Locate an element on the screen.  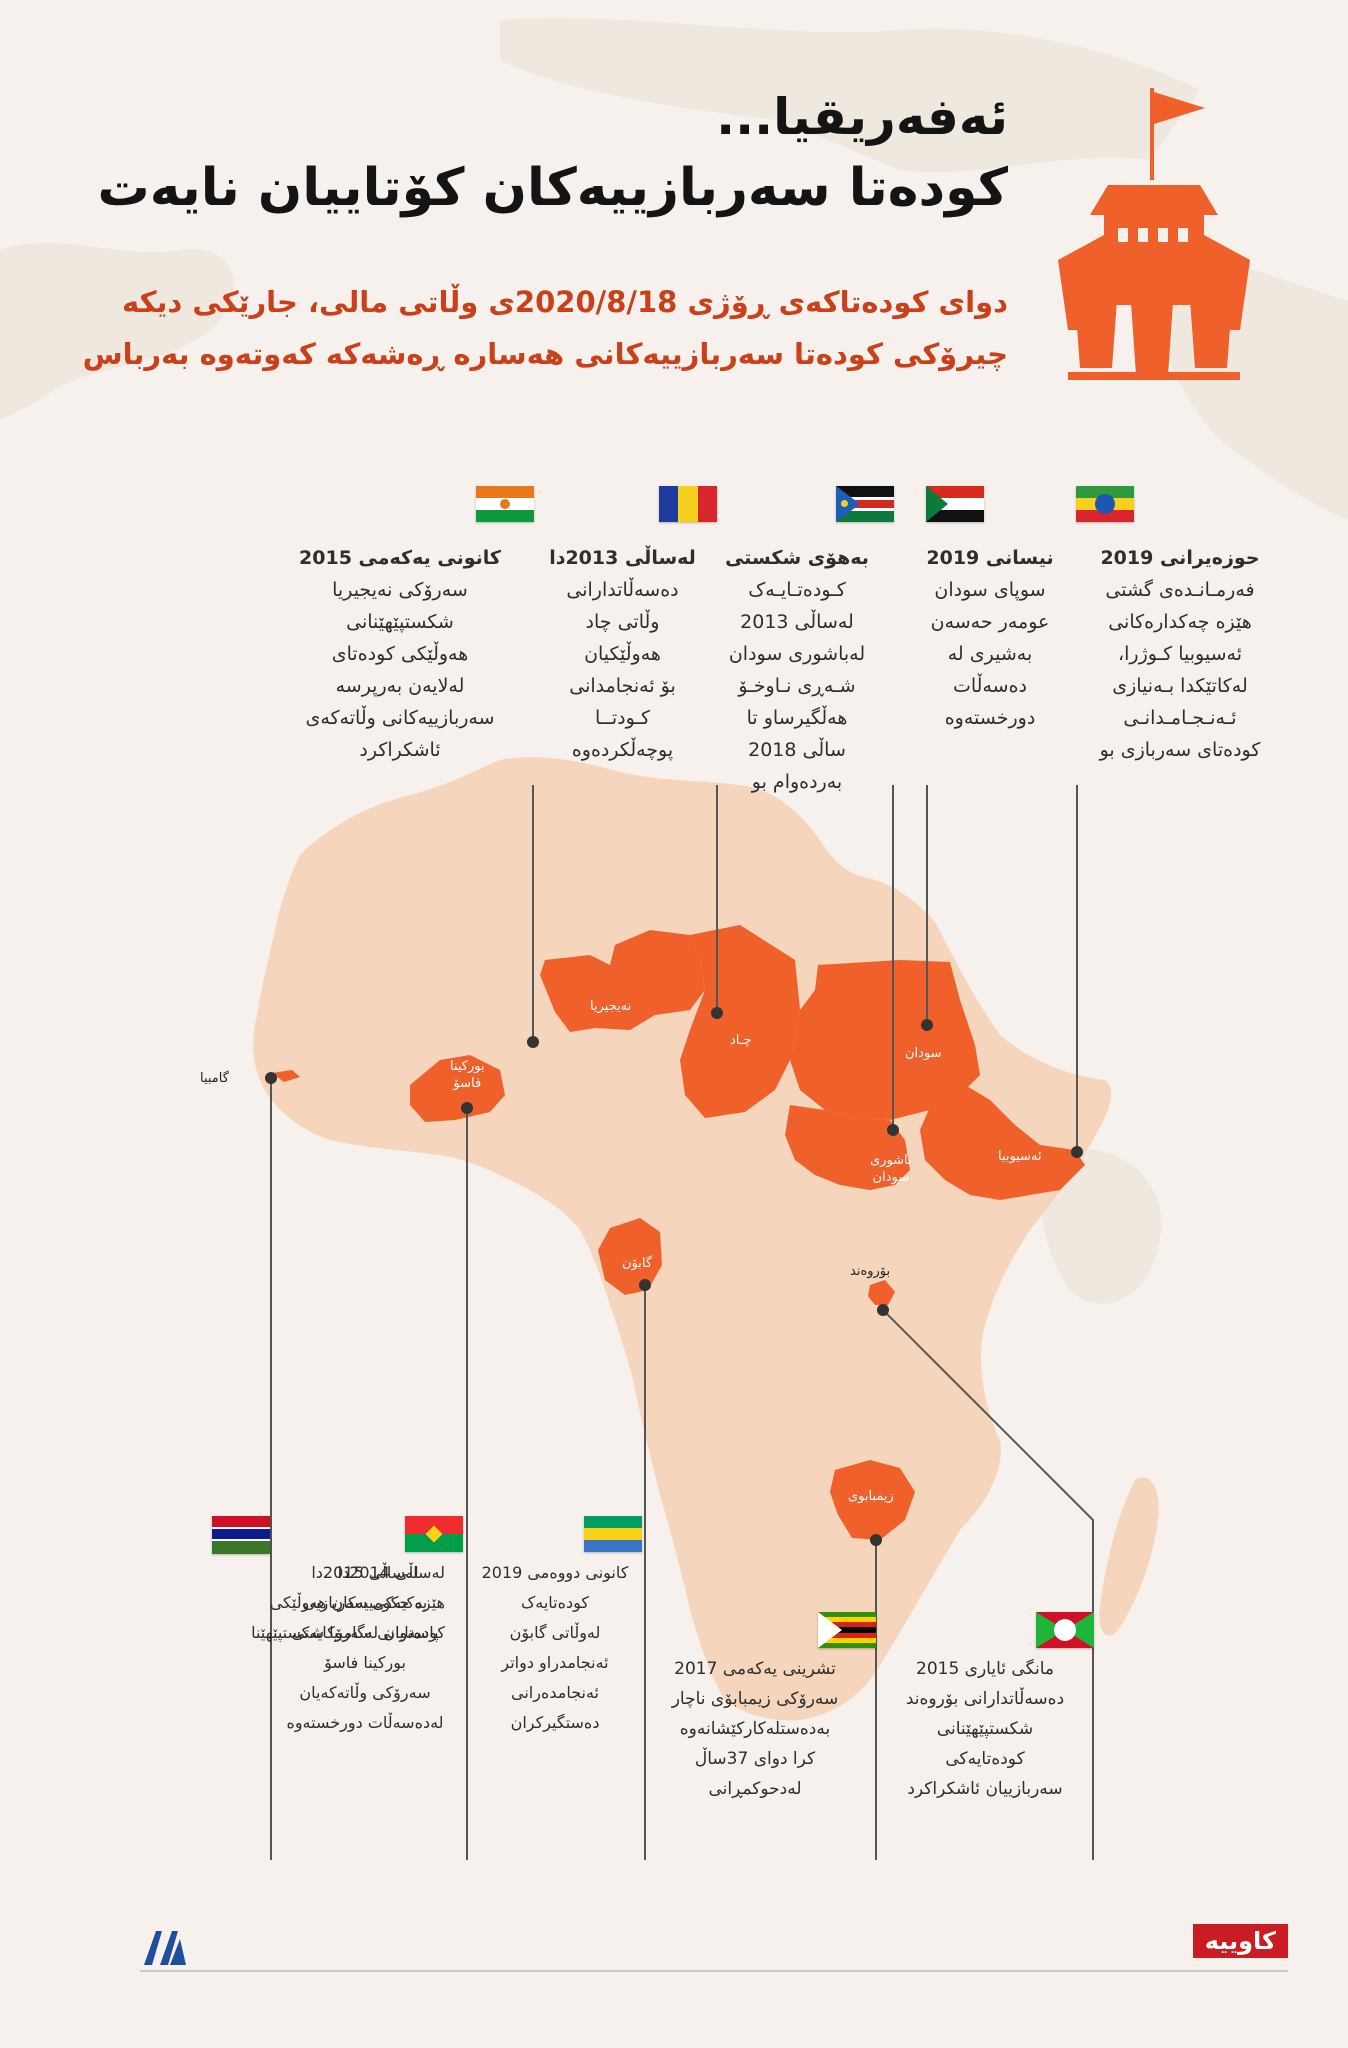
map-label-niger: نەیجیریا is located at coordinates (611, 1006).